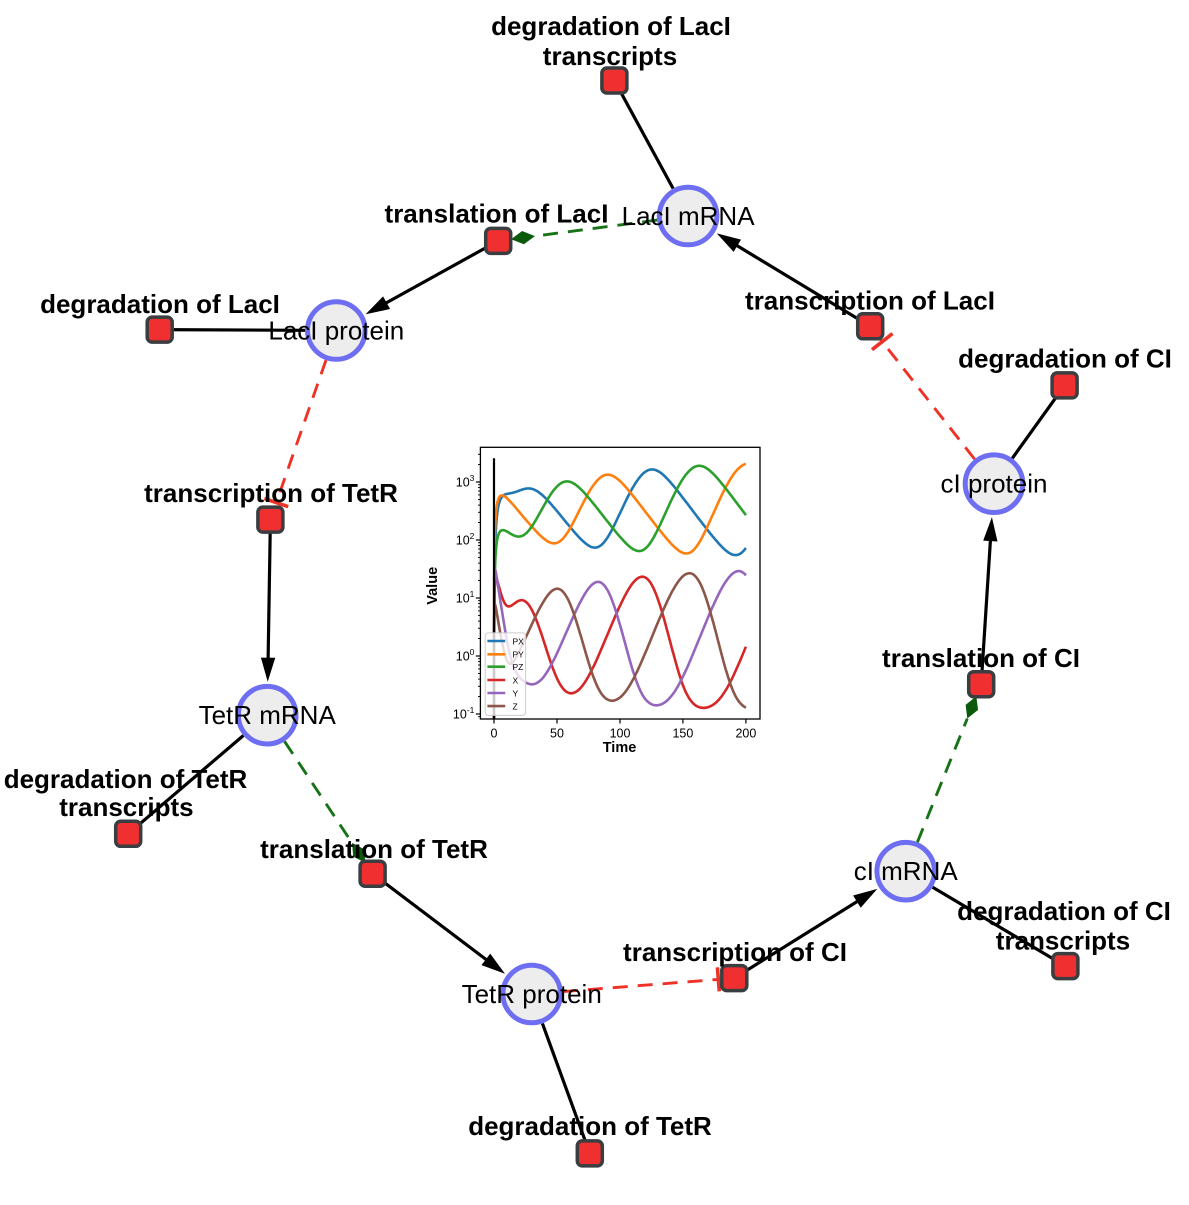 The height and width of the screenshot is (1205, 1189). Describe the element at coordinates (518, 667) in the screenshot. I see `svg-text: PZ` at that location.